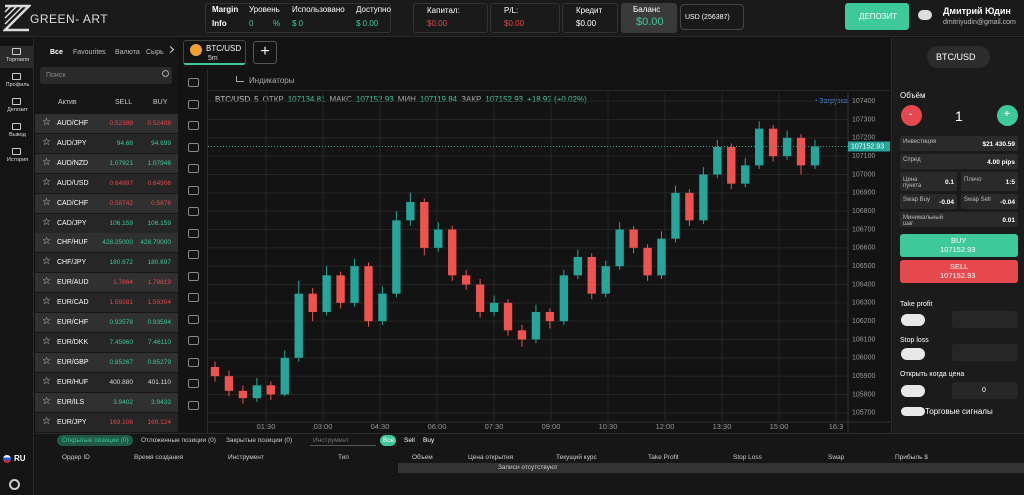 This screenshot has height=495, width=1024. Describe the element at coordinates (106, 75) in the screenshot. I see `search-box` at that location.